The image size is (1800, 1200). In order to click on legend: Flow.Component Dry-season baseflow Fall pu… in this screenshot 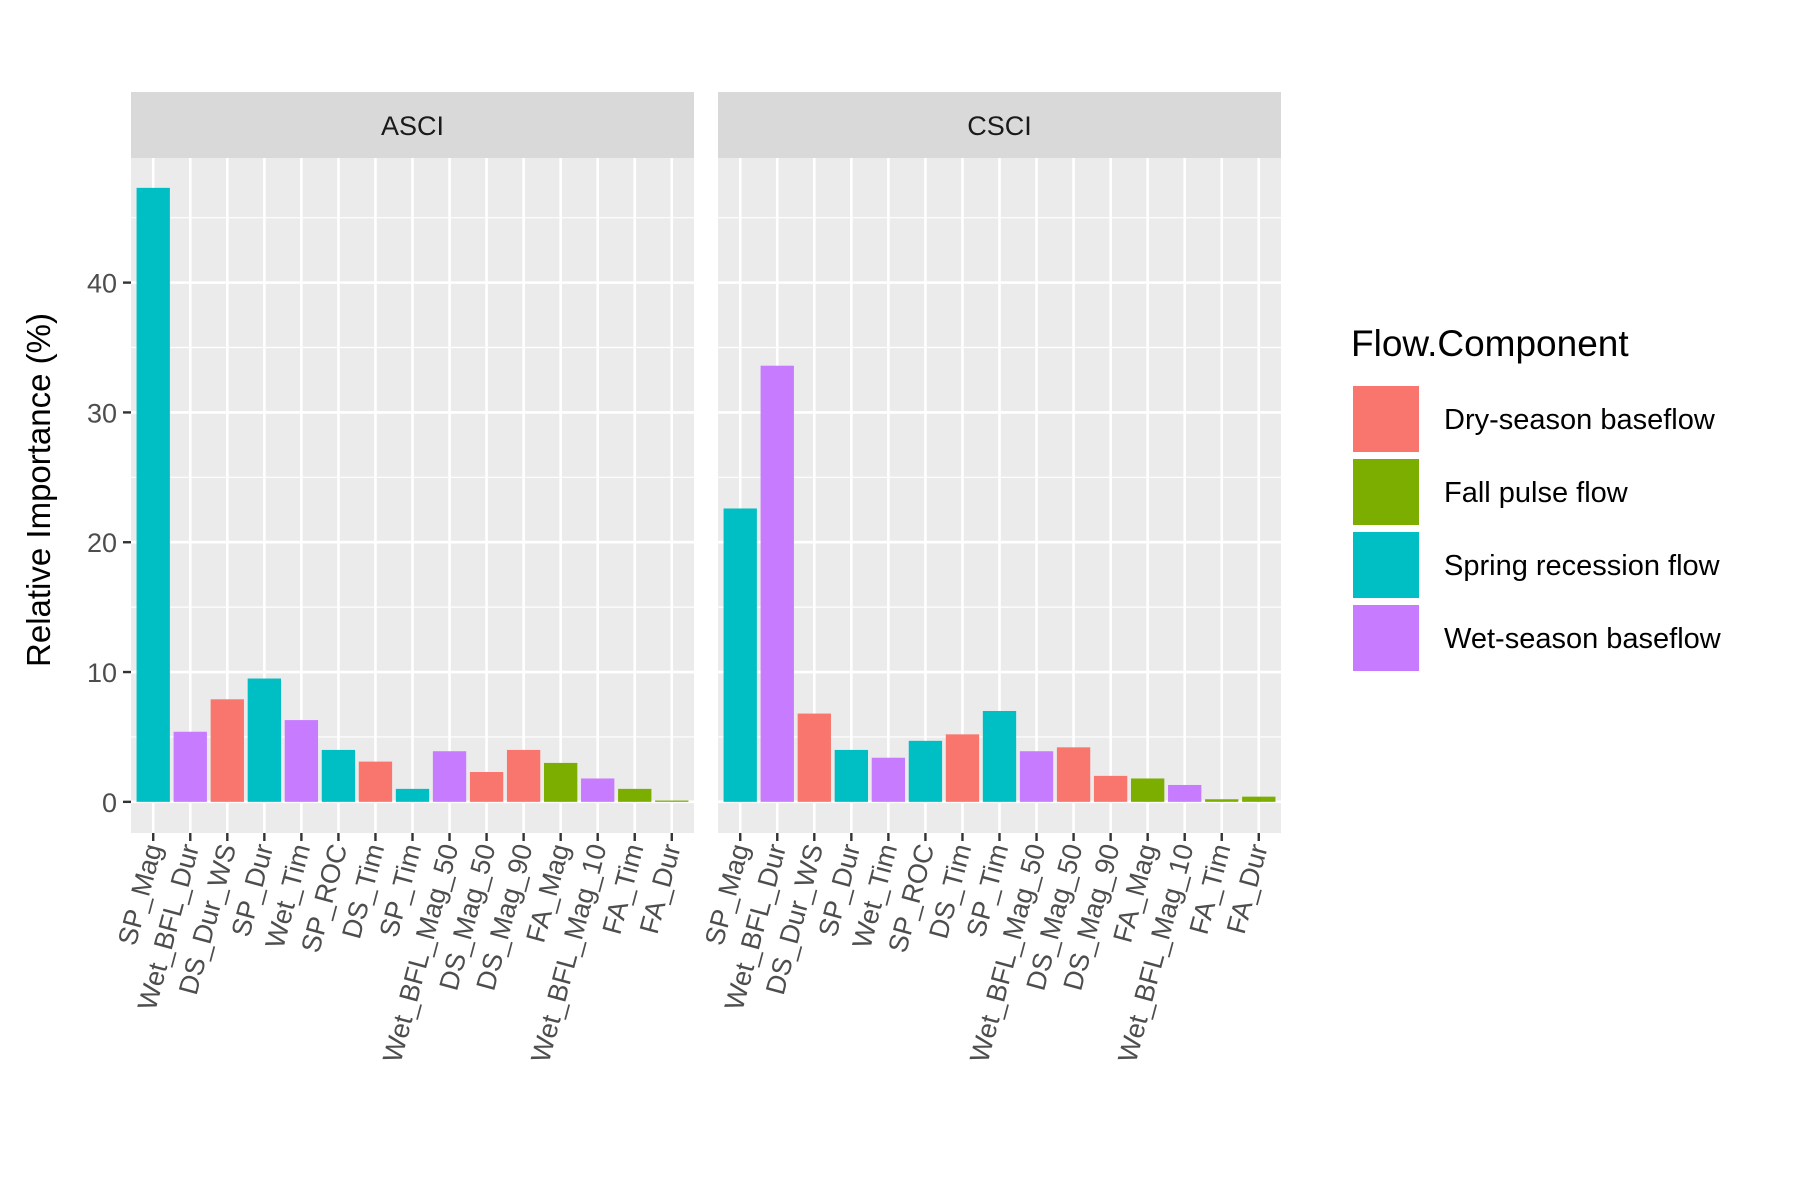, I will do `click(1536, 498)`.